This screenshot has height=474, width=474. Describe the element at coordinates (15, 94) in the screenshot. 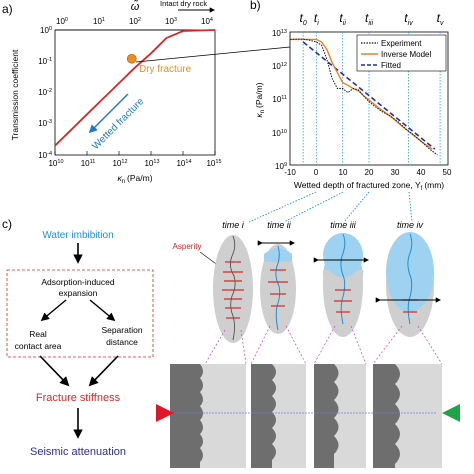

I see `panel-a-ylabel: Transmission coefficient` at that location.